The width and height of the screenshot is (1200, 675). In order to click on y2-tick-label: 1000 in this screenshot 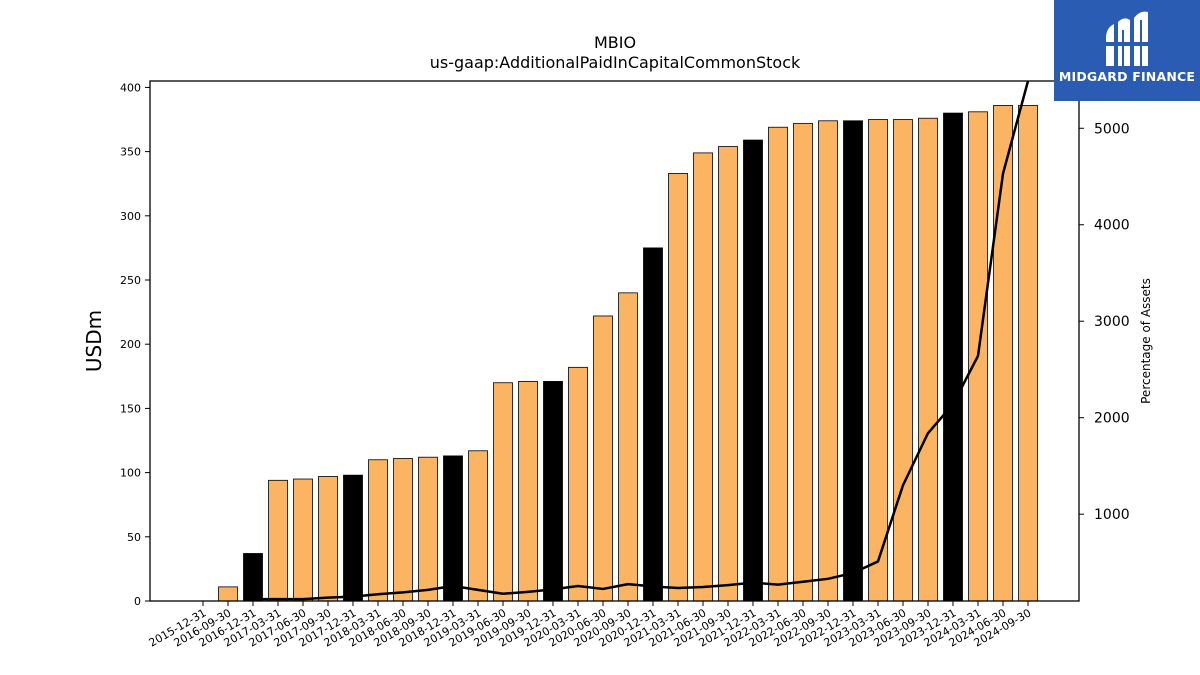, I will do `click(1112, 515)`.